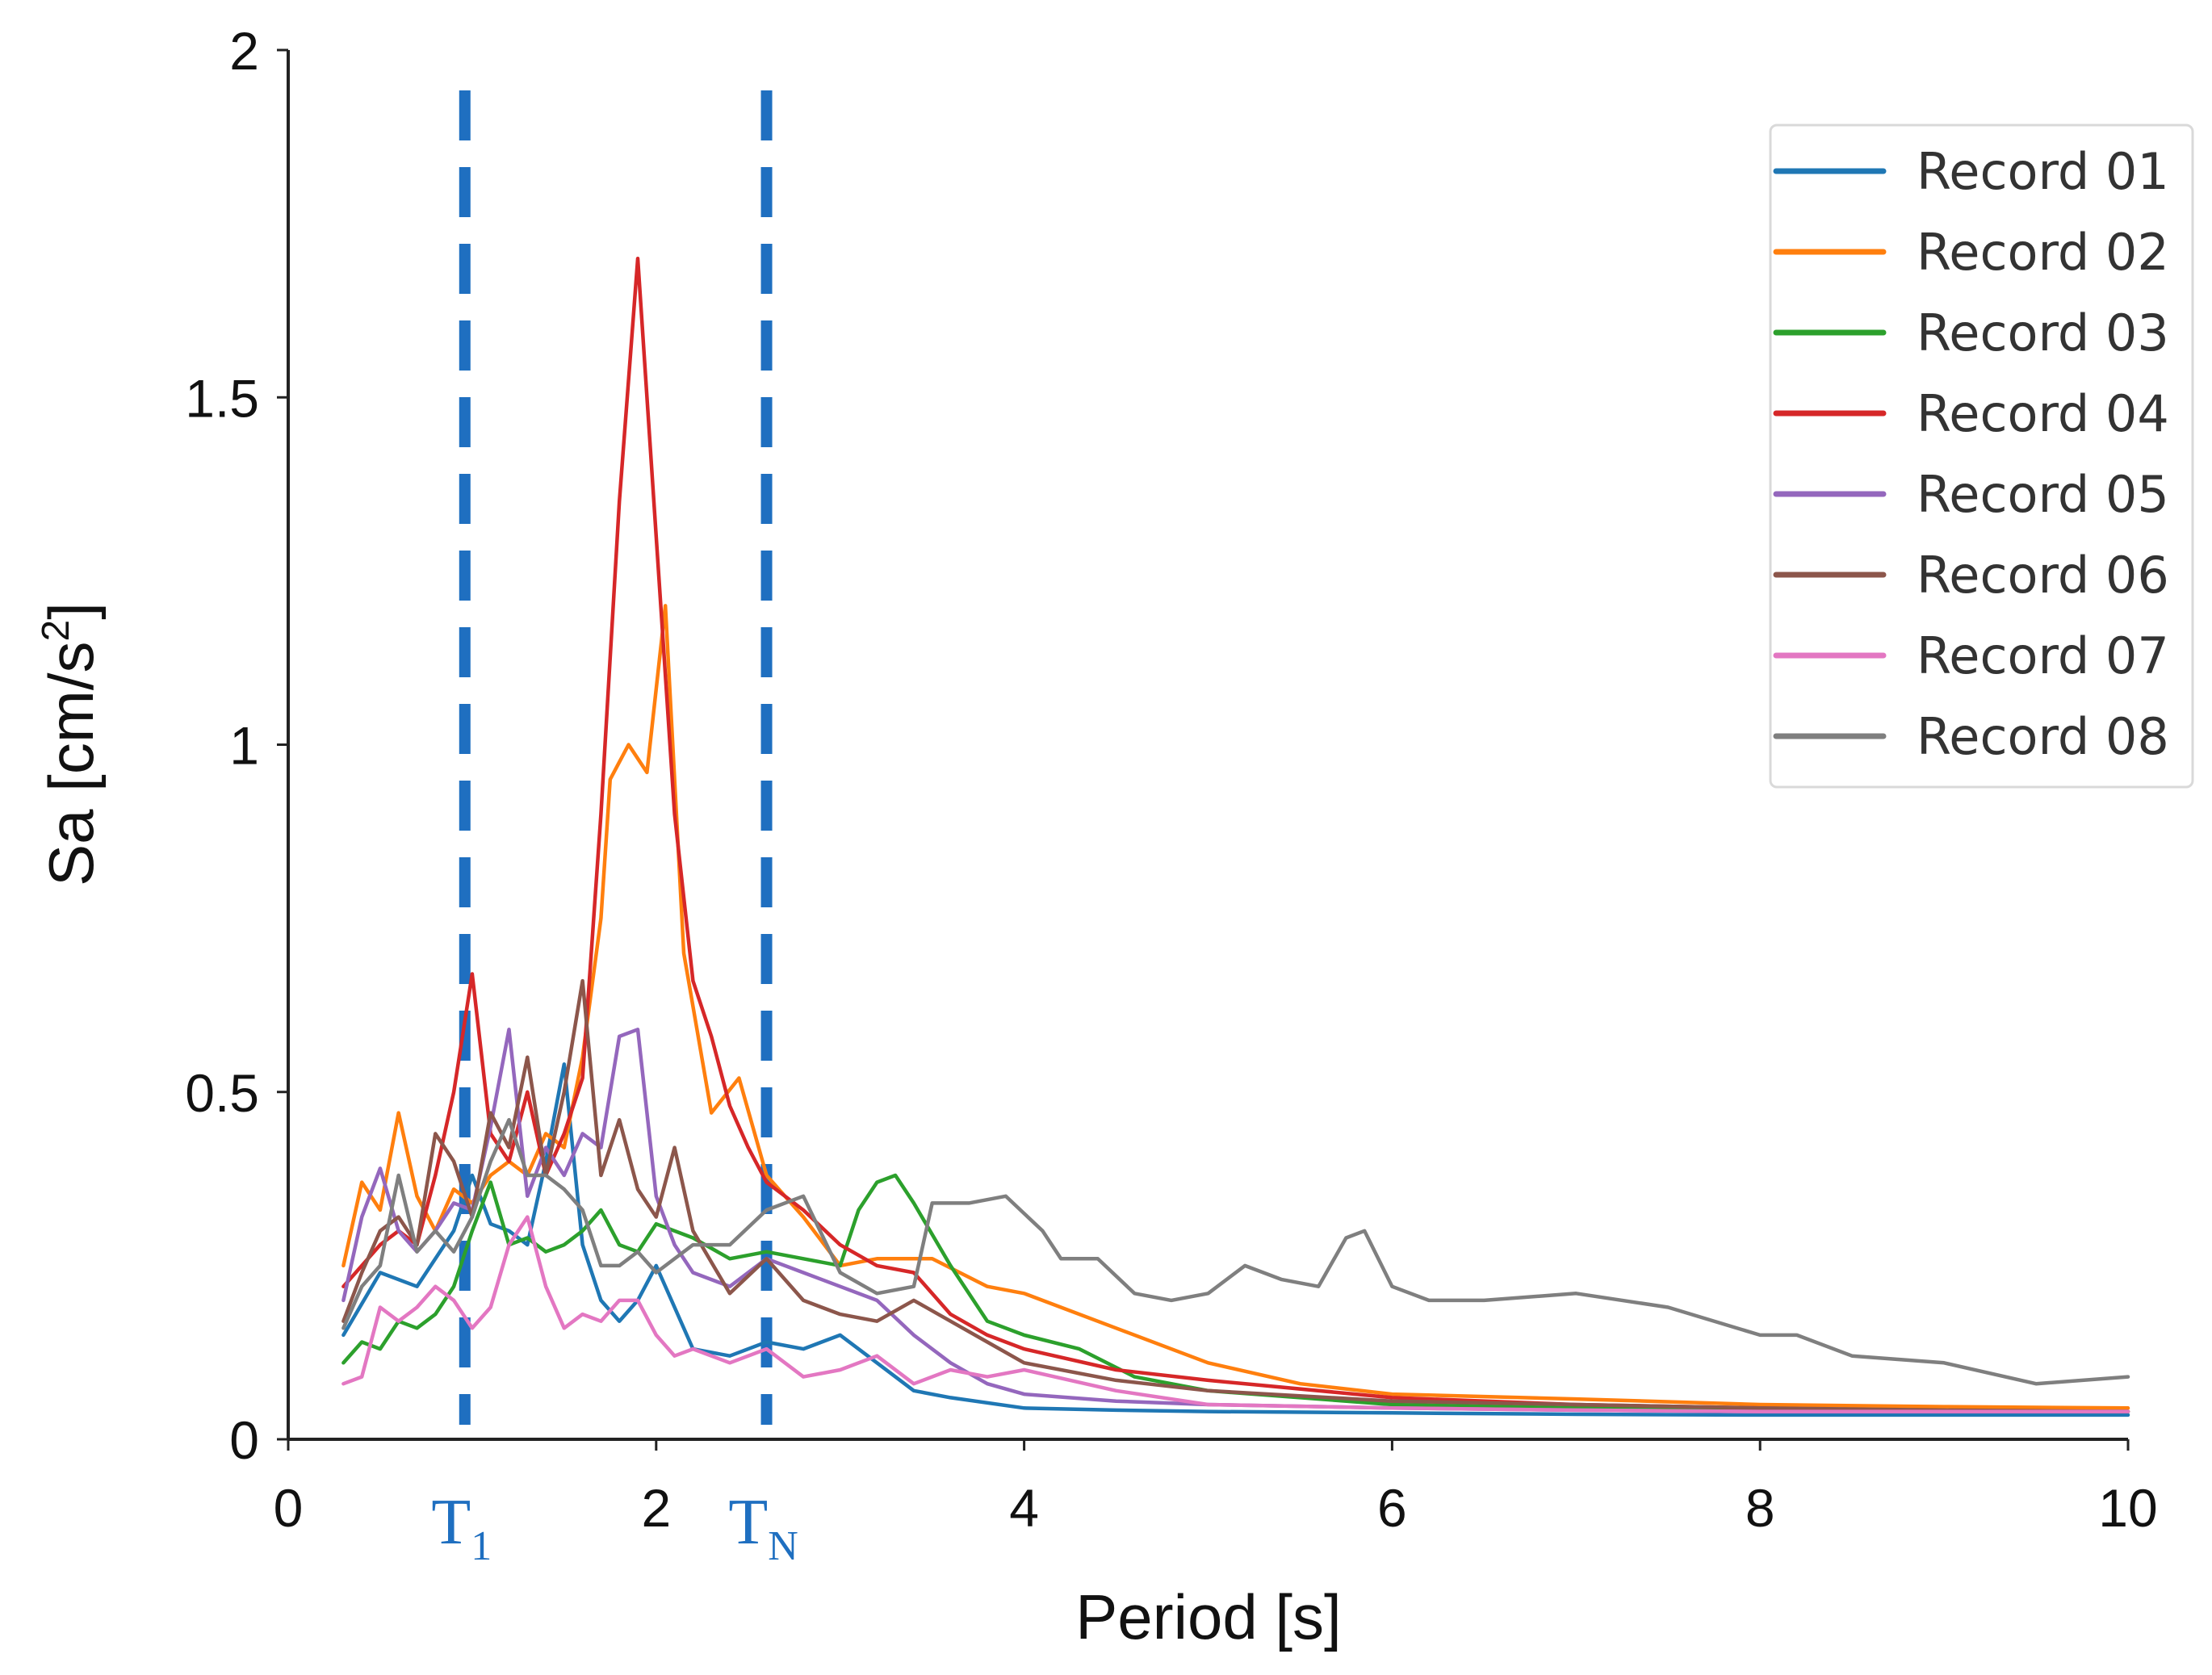 The width and height of the screenshot is (2212, 1675). Describe the element at coordinates (614, 829) in the screenshot. I see `period-markers: T1 TN` at that location.